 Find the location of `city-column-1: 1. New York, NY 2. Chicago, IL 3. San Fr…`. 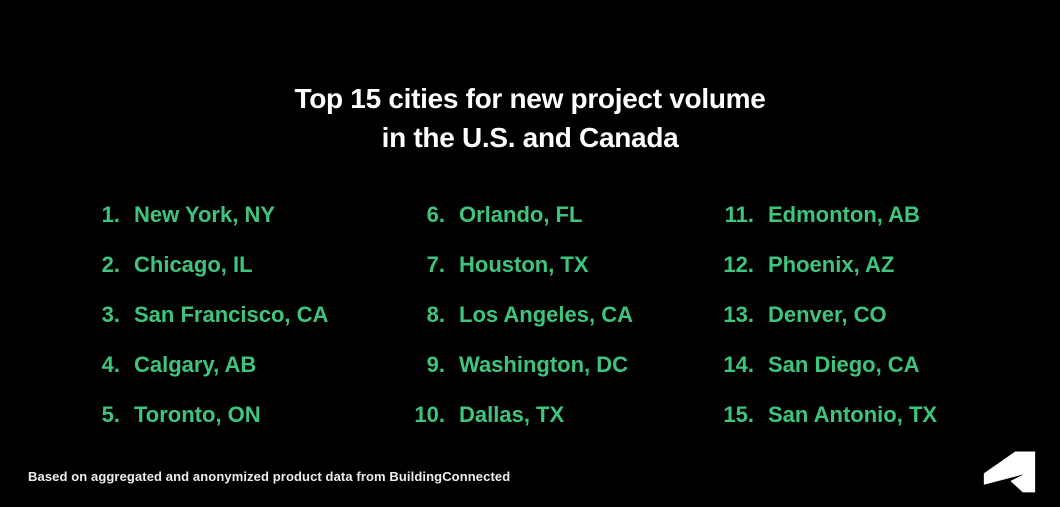

city-column-1: 1. New York, NY 2. Chicago, IL 3. San Fr… is located at coordinates (208, 315).